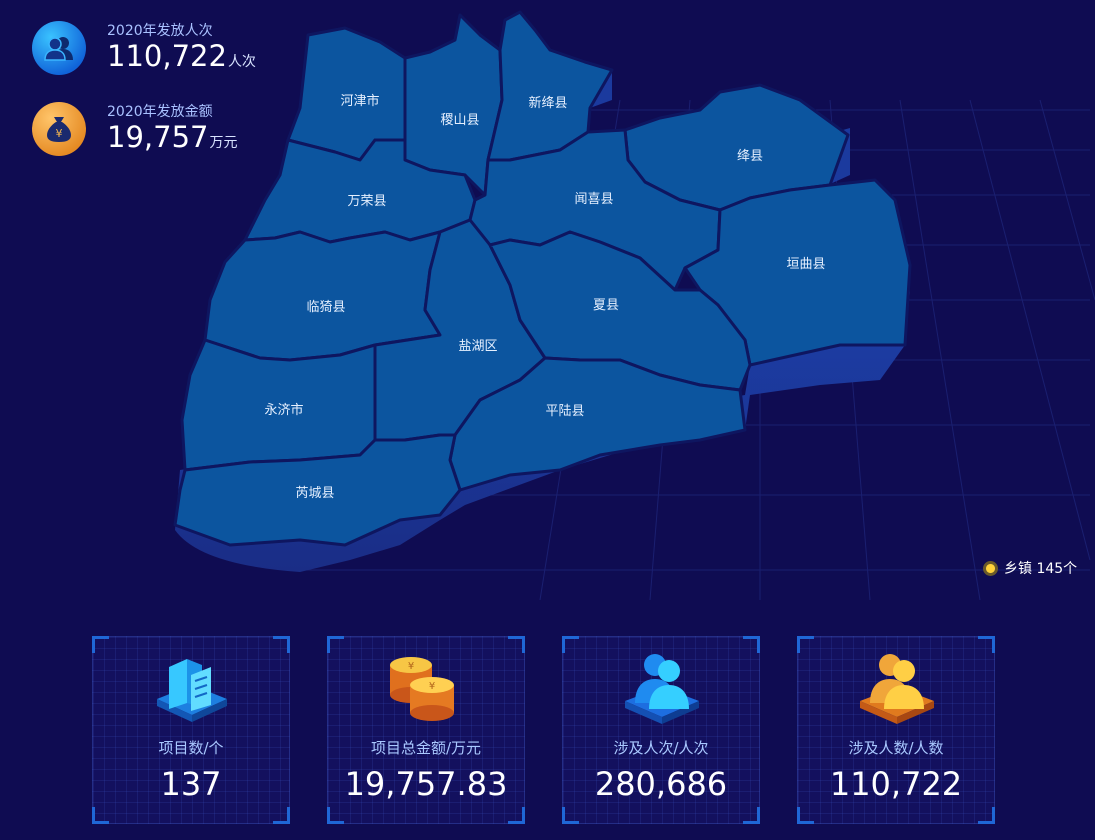  I want to click on people-blue-icon, so click(662, 689).